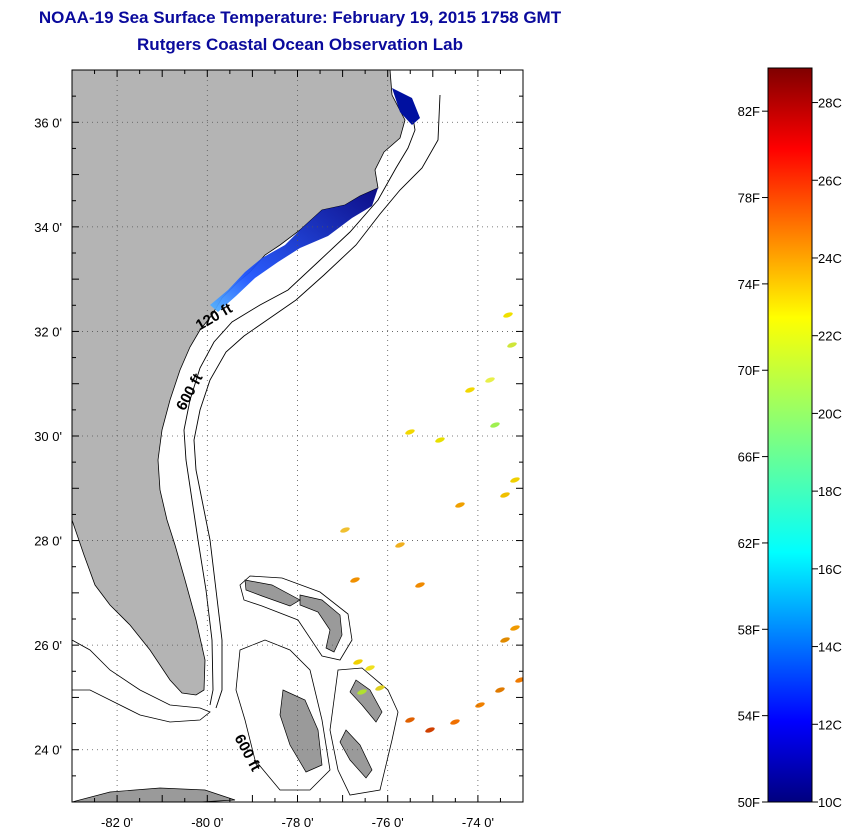  Describe the element at coordinates (749, 716) in the screenshot. I see `colorbar-f-label: 54F` at that location.